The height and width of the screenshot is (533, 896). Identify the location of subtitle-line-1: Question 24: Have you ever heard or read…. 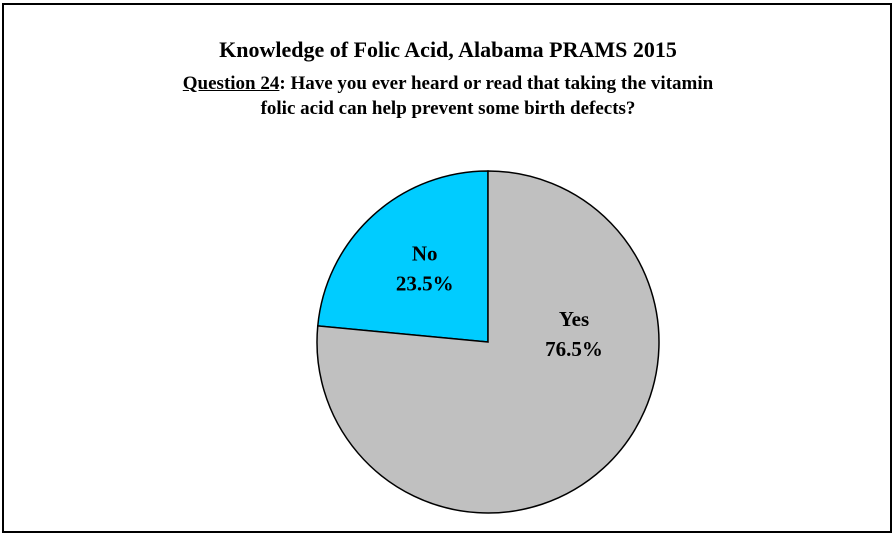
(448, 83).